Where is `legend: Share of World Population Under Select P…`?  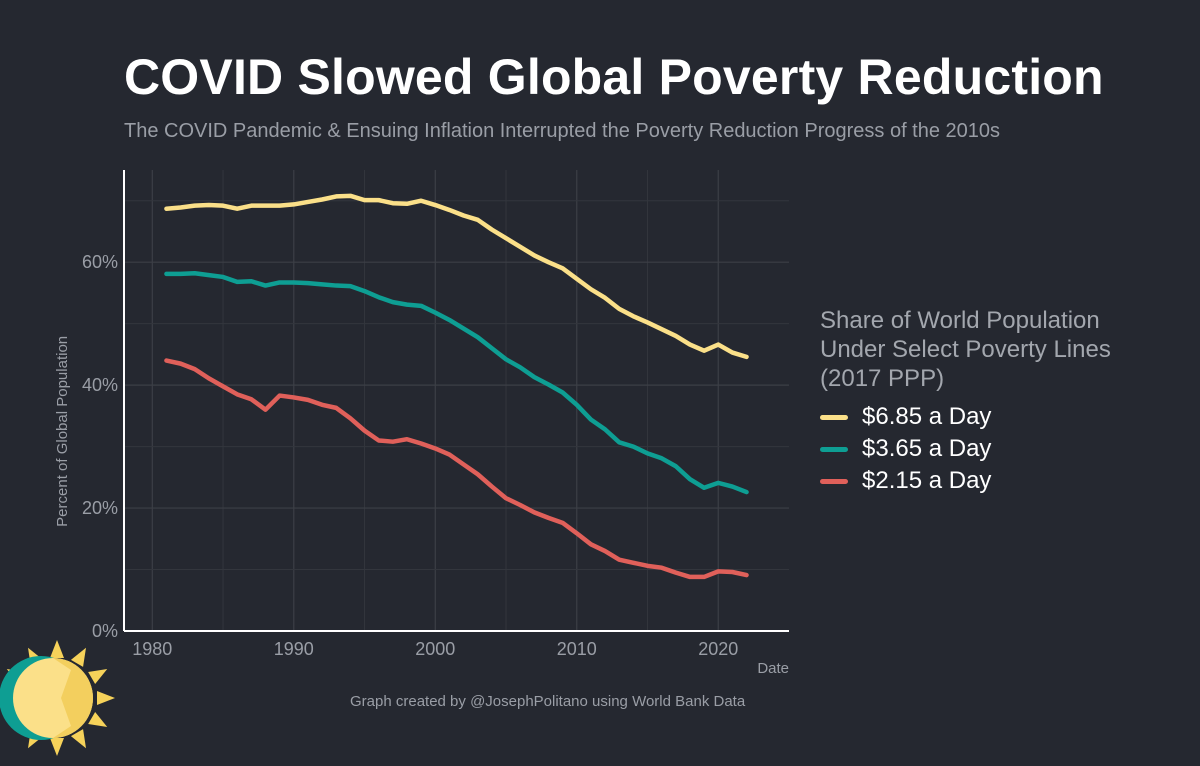 legend: Share of World Population Under Select P… is located at coordinates (965, 401).